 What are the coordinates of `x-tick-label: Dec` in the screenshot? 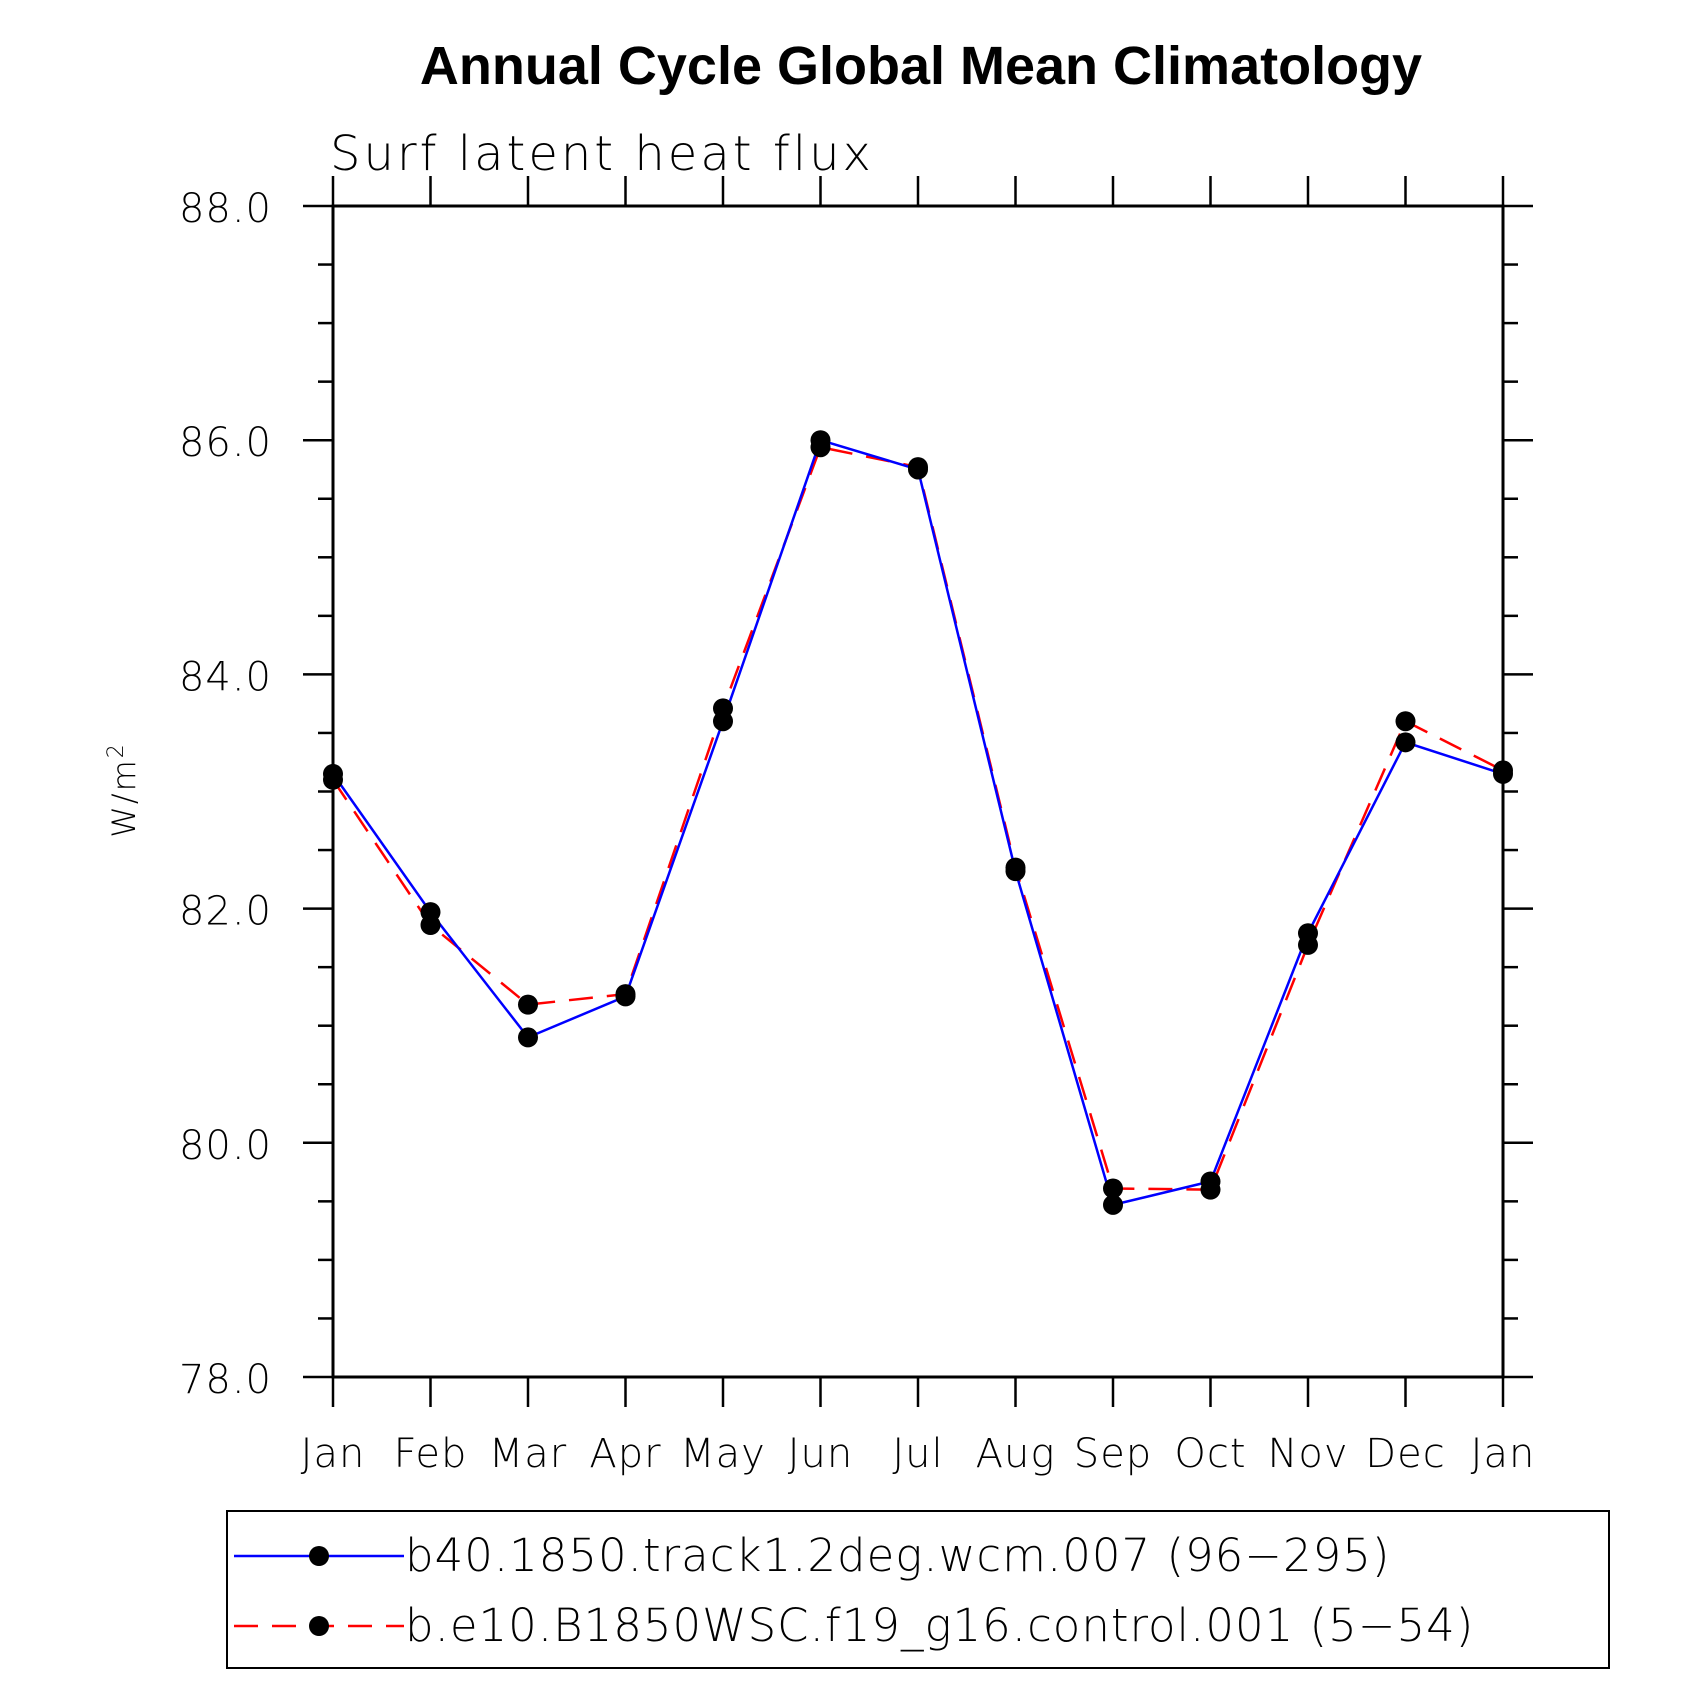 It's located at (1405, 1454).